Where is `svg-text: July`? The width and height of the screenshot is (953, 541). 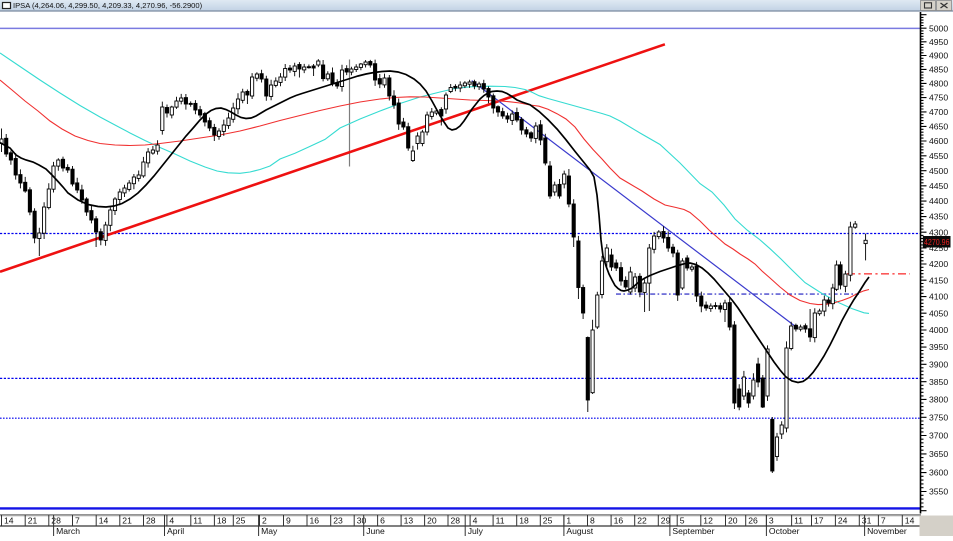
svg-text: July is located at coordinates (476, 531).